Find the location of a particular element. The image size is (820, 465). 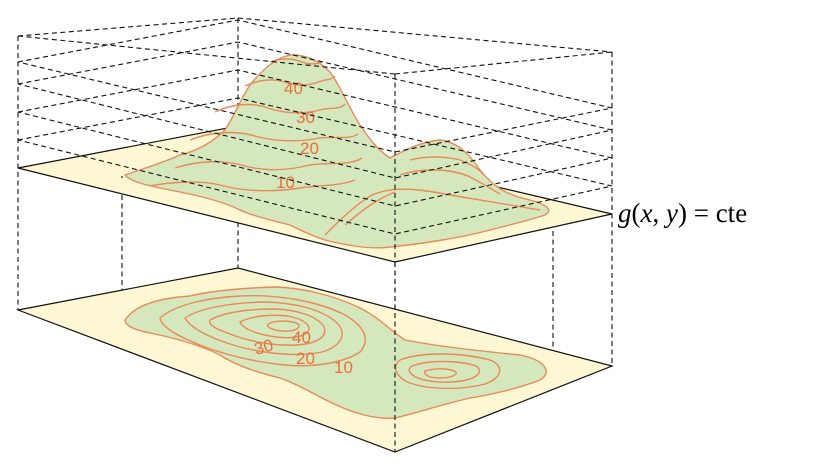

contour-label-30: 30 is located at coordinates (305, 117).